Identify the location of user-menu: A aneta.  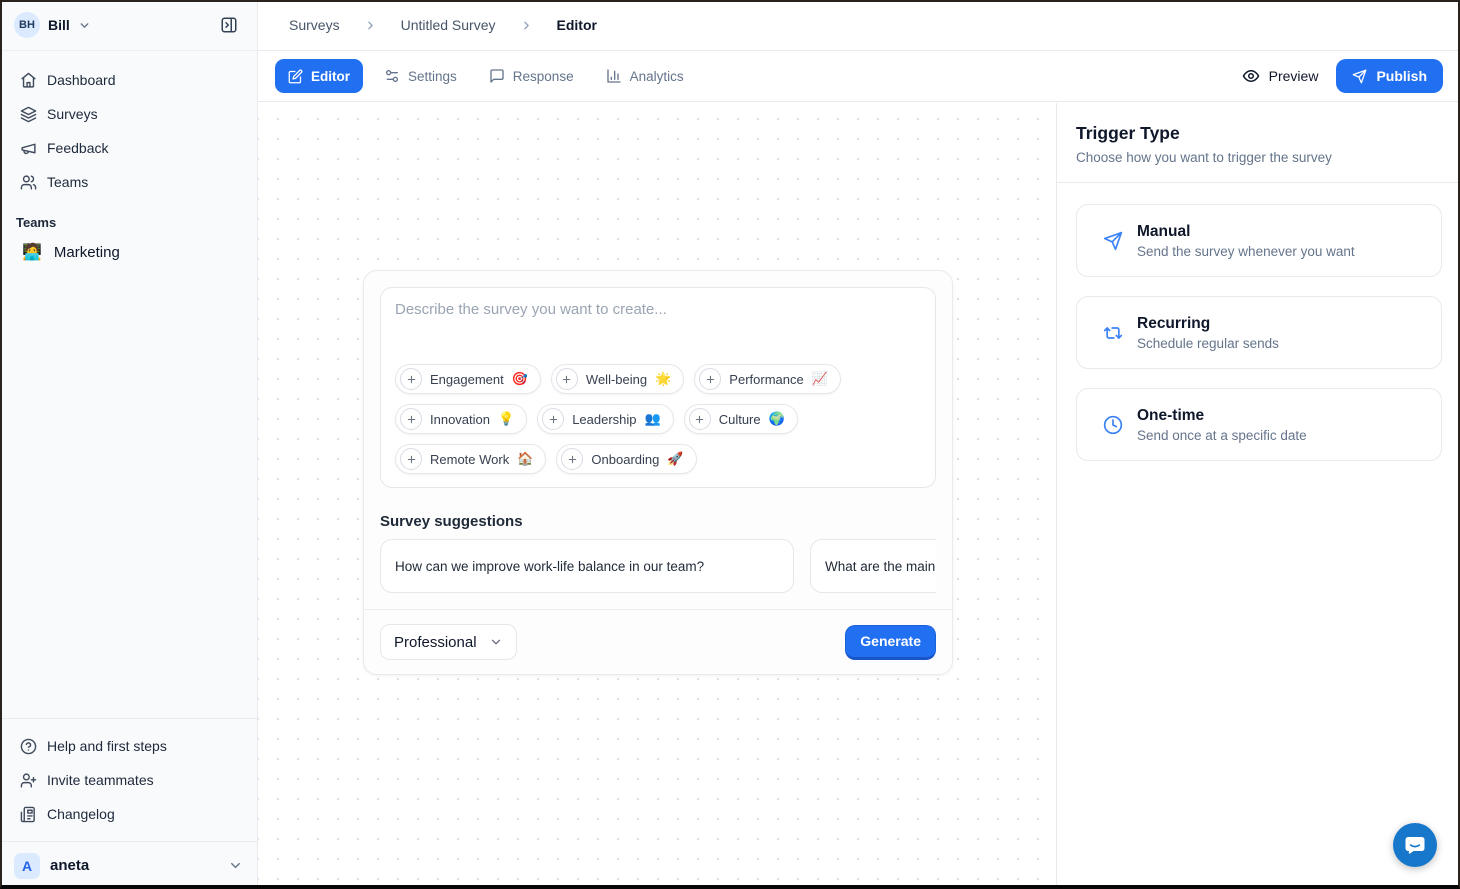
(128, 865).